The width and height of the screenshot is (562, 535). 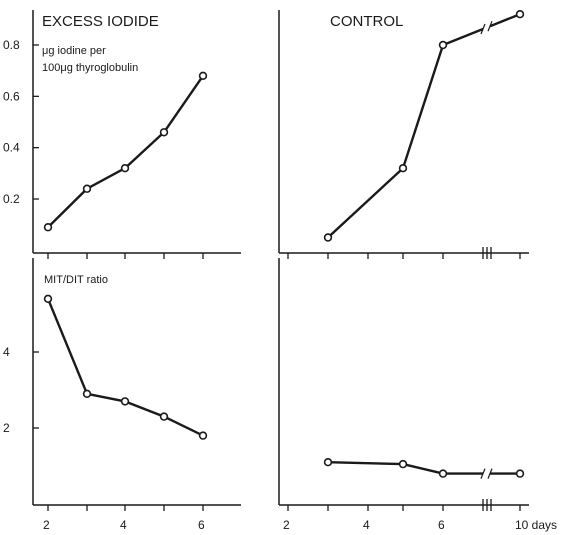 What do you see at coordinates (366, 21) in the screenshot?
I see `title-control: CONTROL` at bounding box center [366, 21].